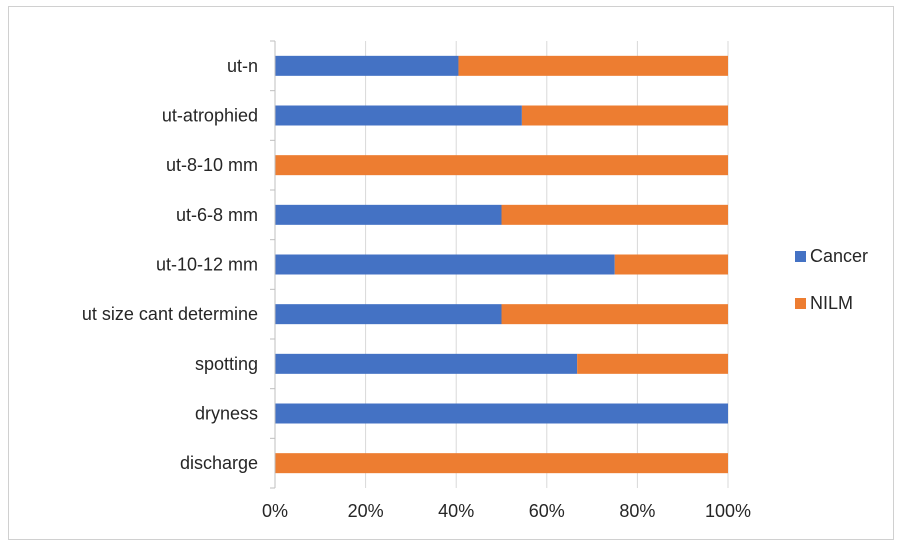 This screenshot has width=901, height=546. Describe the element at coordinates (456, 511) in the screenshot. I see `x-tick-label: 40%` at that location.